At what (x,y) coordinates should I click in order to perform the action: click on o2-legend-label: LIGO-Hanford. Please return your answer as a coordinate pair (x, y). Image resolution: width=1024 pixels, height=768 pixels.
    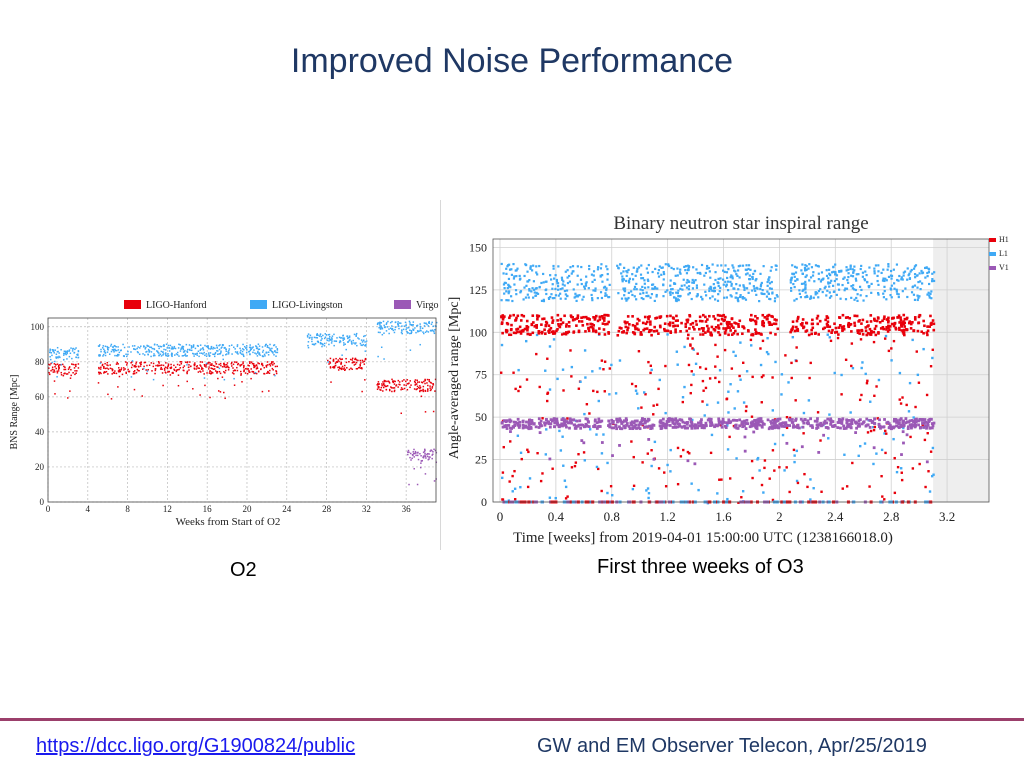
    Looking at the image, I should click on (176, 305).